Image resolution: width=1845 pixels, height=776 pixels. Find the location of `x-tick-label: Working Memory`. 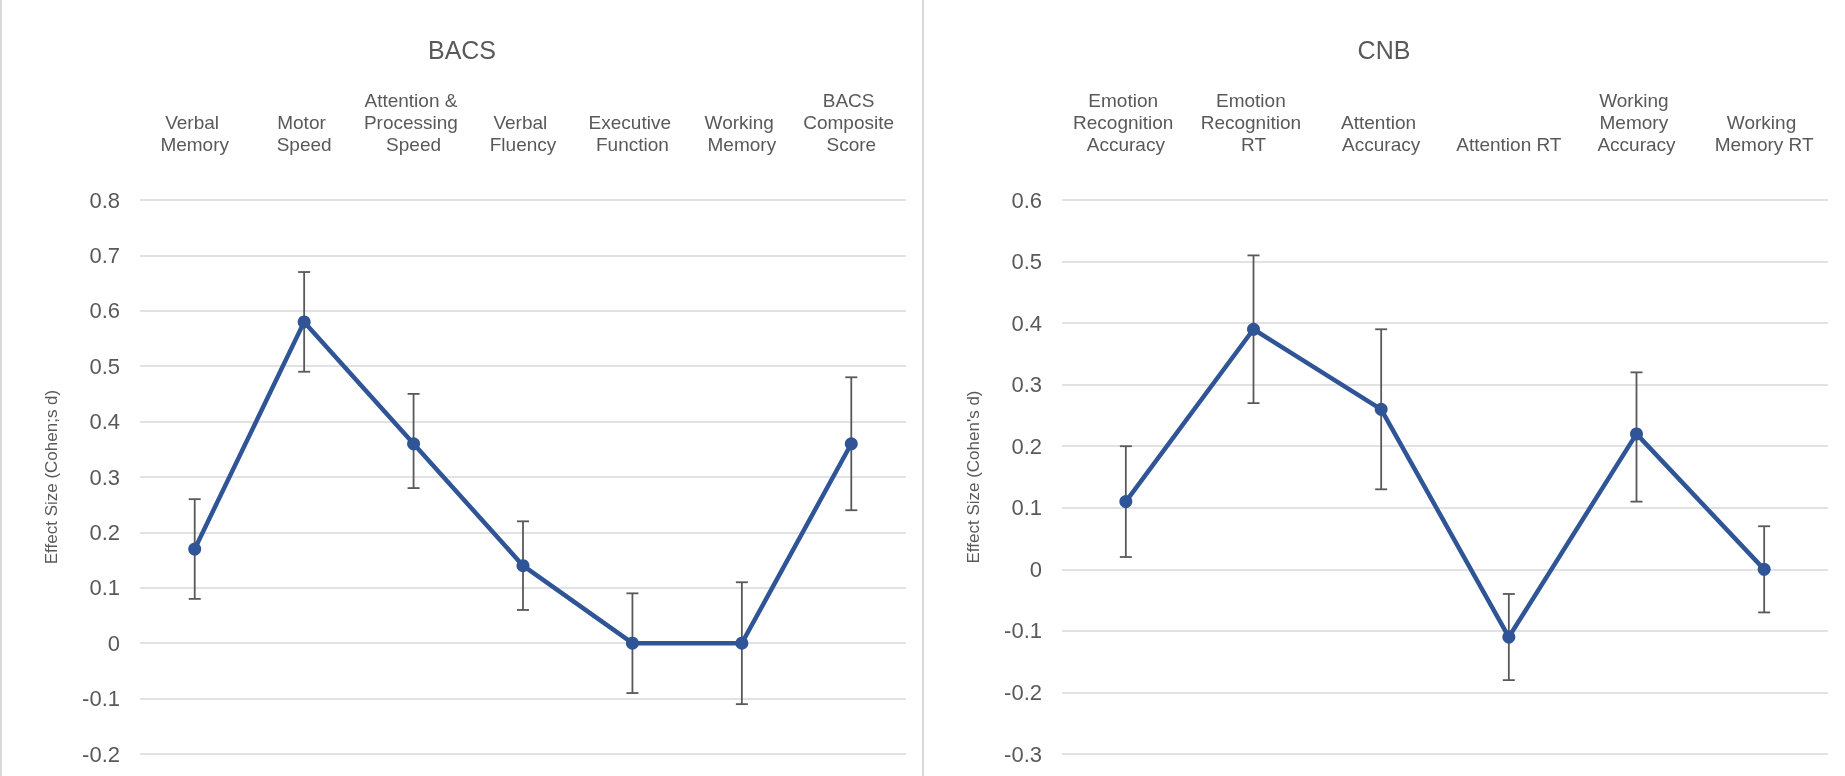

x-tick-label: Working Memory is located at coordinates (742, 133).